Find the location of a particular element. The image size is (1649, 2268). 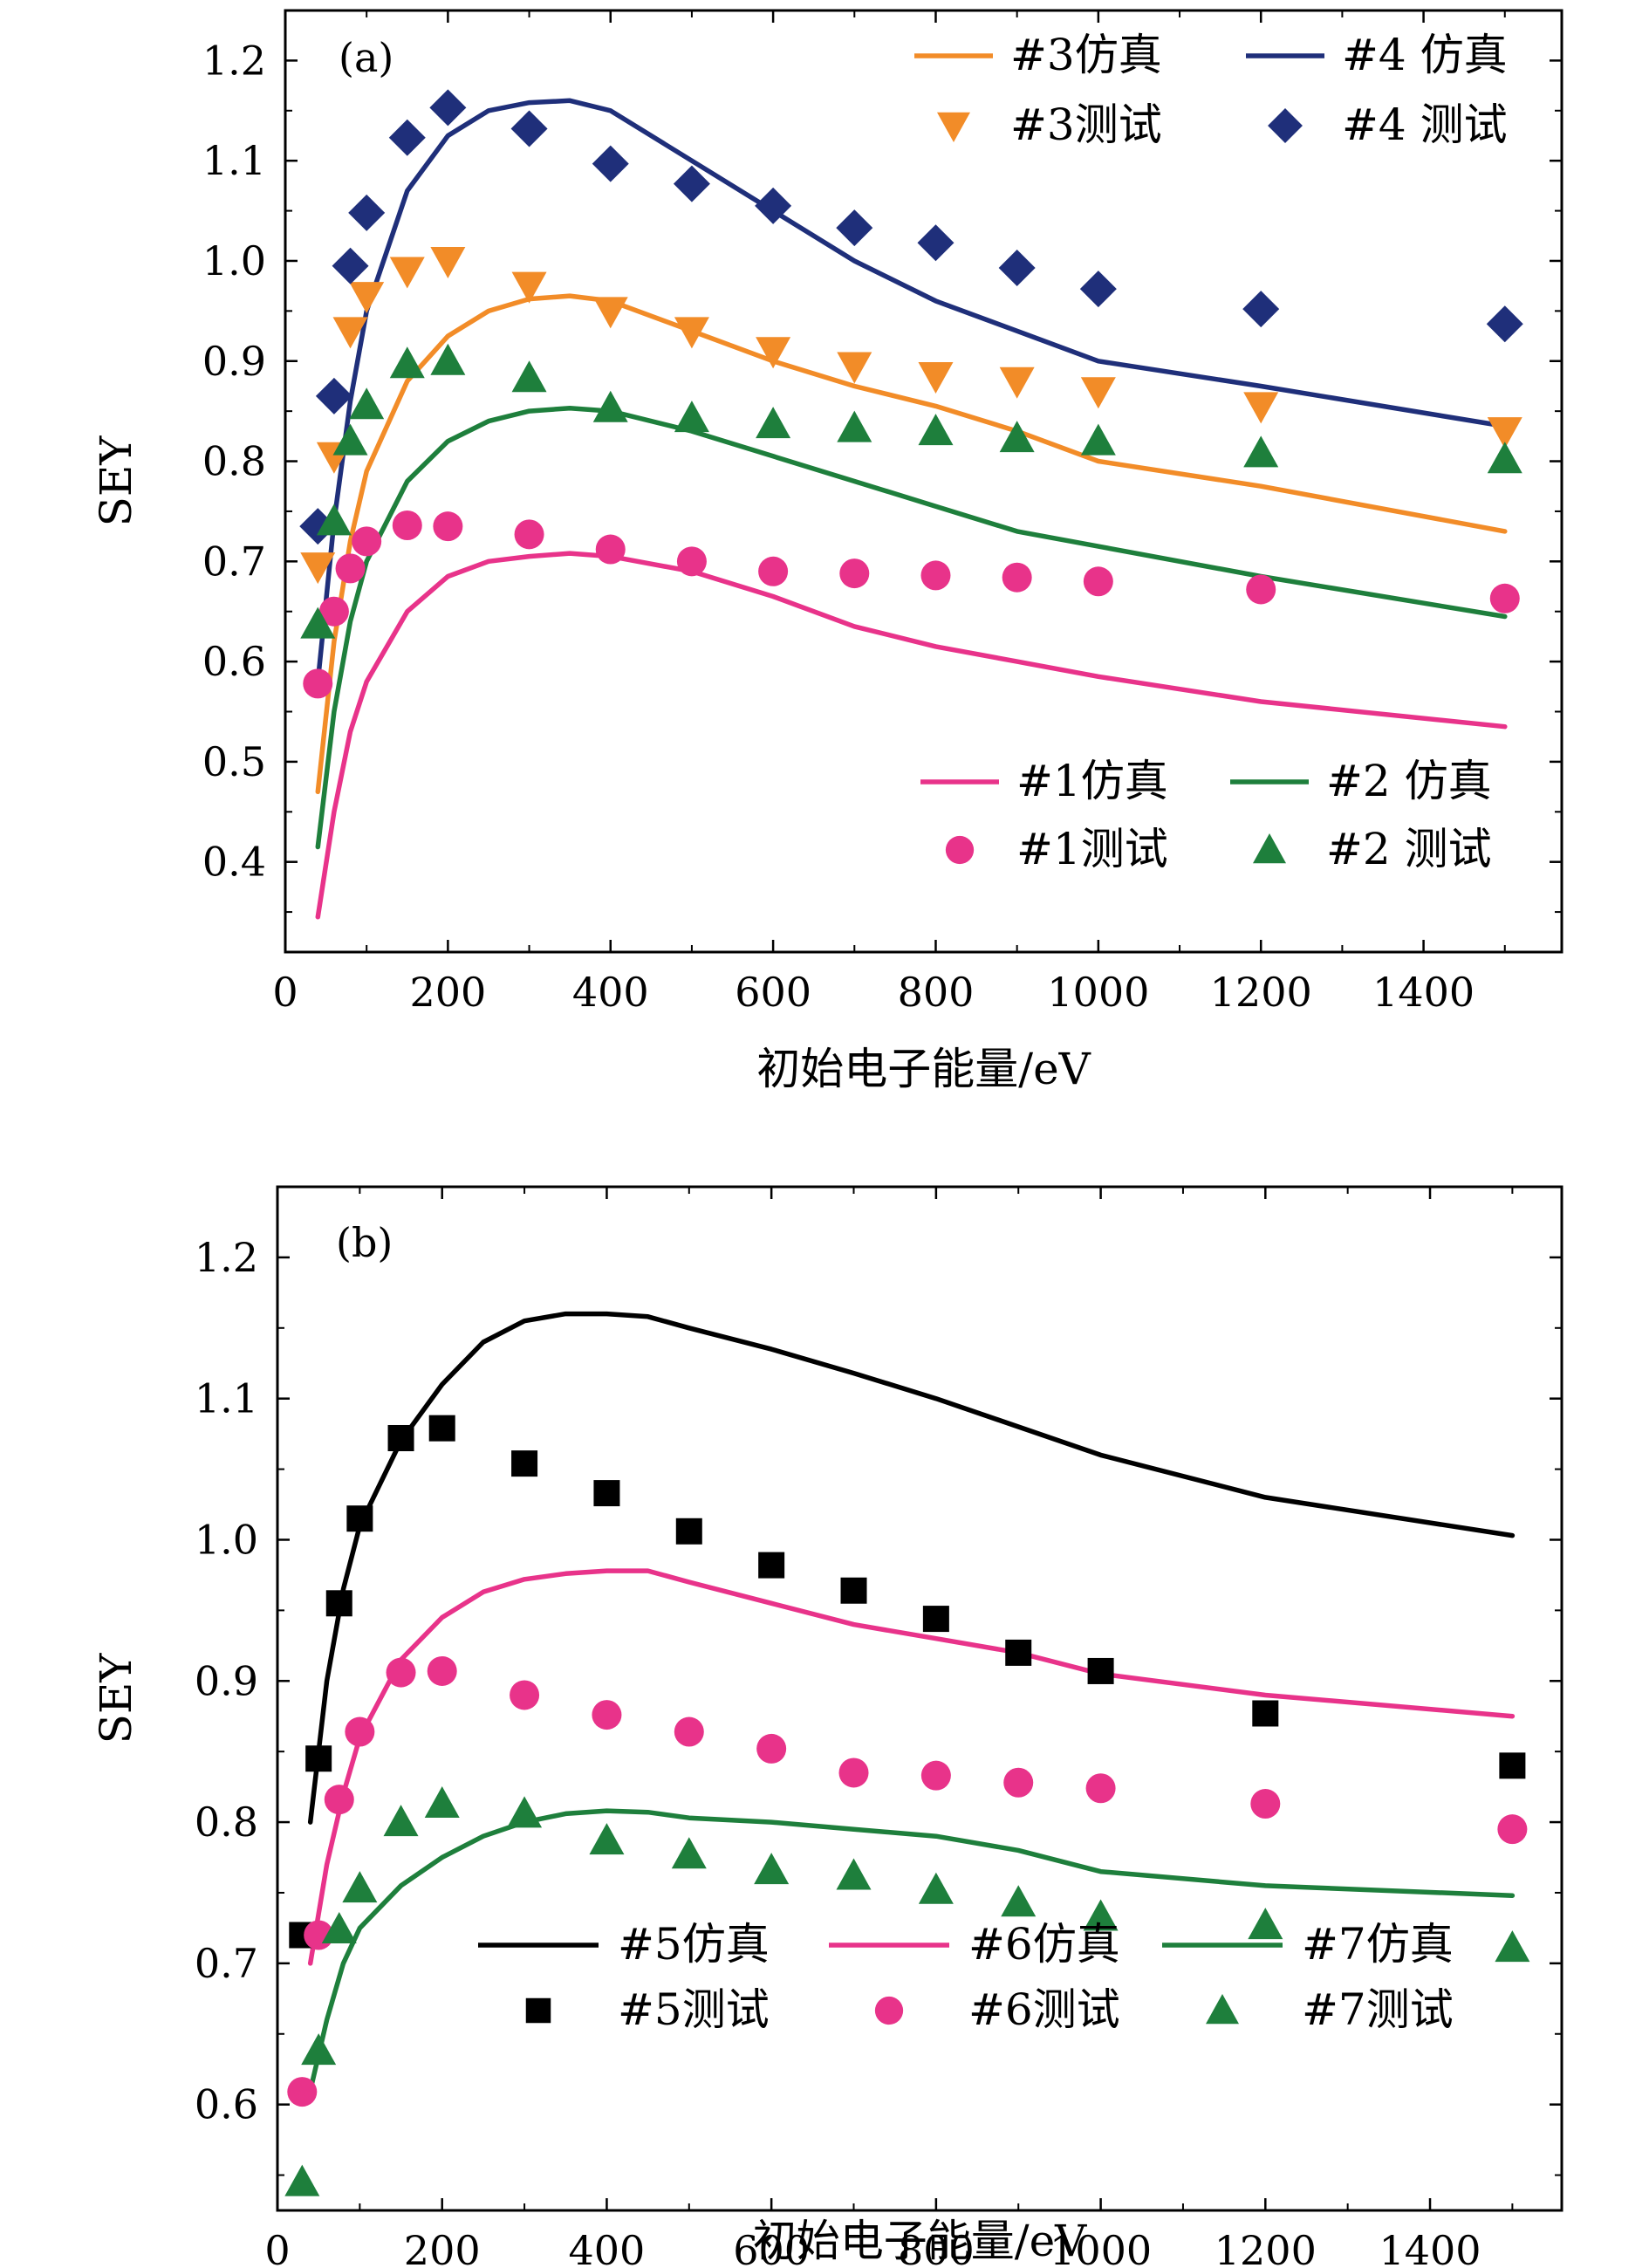

series-1-sim is located at coordinates (912, 735).